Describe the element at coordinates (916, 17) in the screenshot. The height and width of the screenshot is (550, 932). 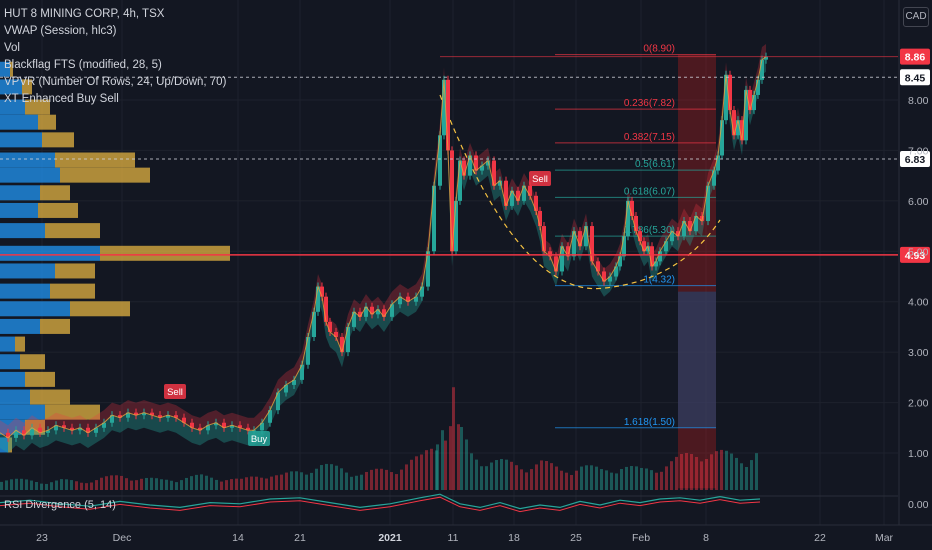
I see `currency-button: CAD` at that location.